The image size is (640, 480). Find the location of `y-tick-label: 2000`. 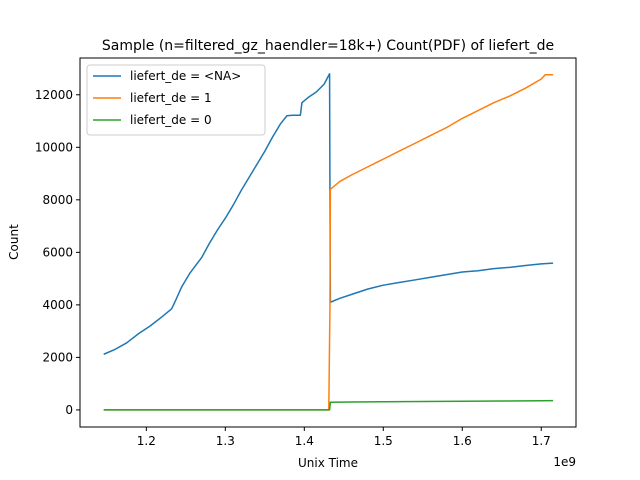

y-tick-label: 2000 is located at coordinates (57, 357).